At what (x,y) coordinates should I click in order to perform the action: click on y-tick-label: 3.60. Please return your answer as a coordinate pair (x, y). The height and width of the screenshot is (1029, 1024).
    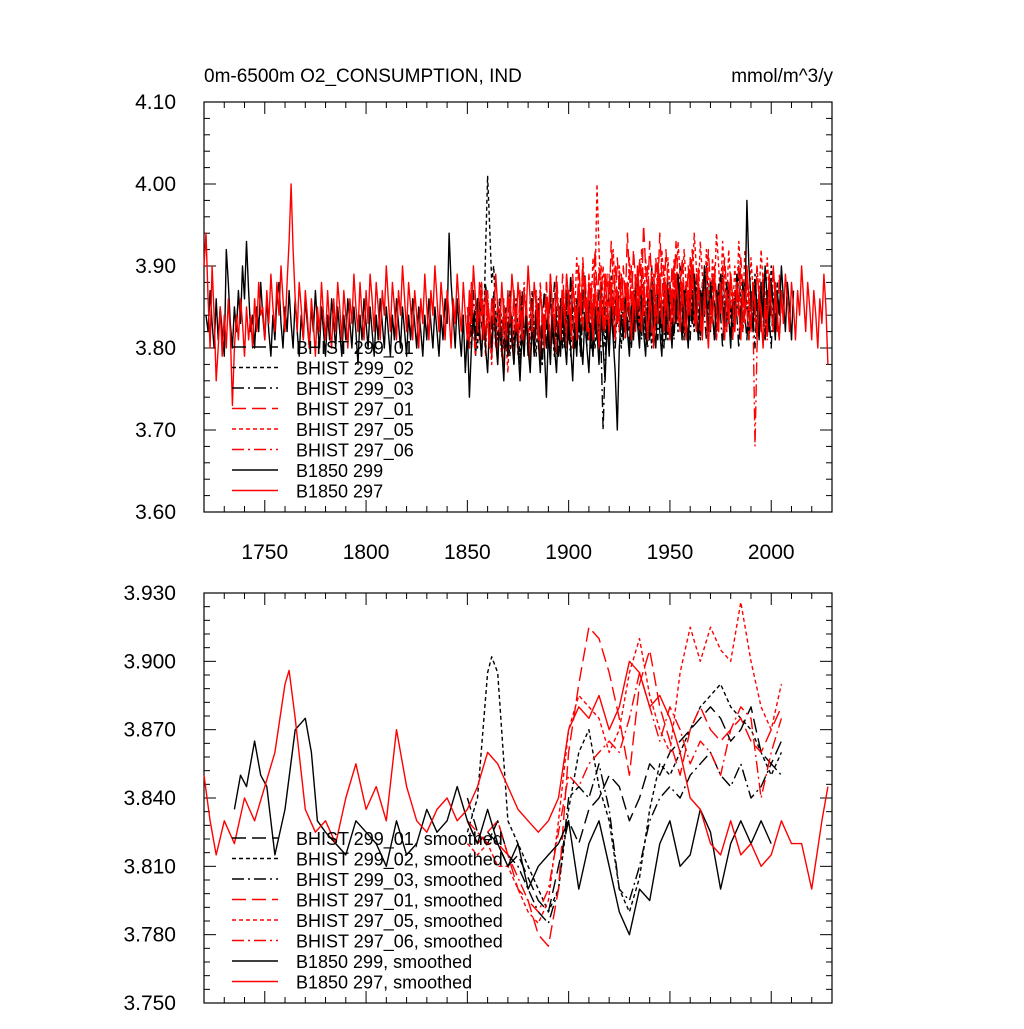
    Looking at the image, I should click on (155, 512).